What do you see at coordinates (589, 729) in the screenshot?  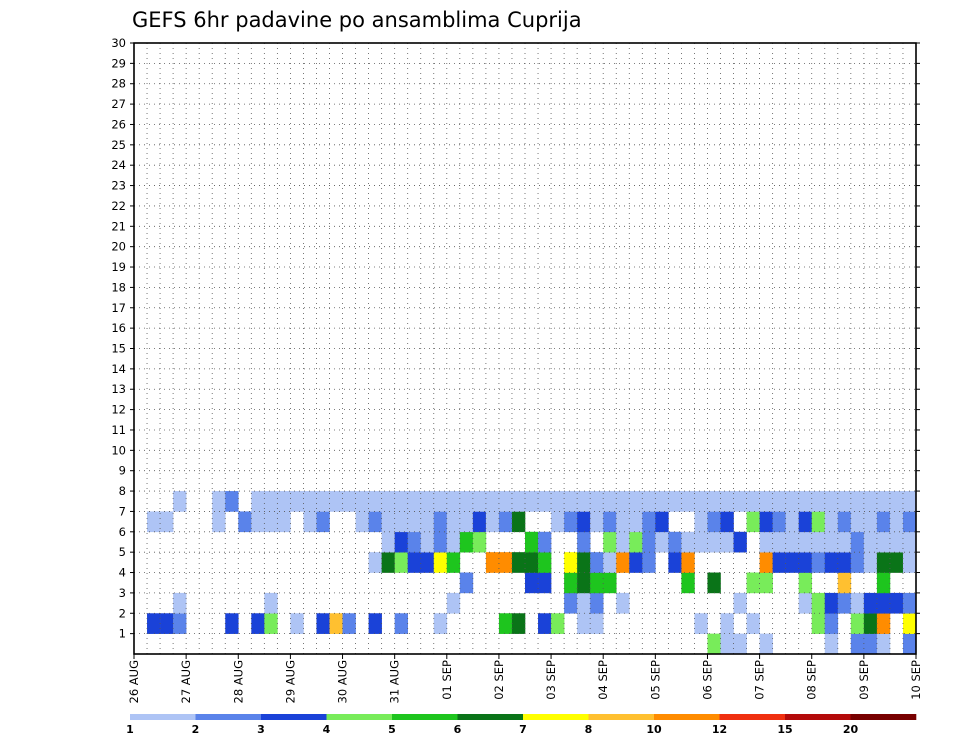 I see `colorbar-tick-label: 8` at bounding box center [589, 729].